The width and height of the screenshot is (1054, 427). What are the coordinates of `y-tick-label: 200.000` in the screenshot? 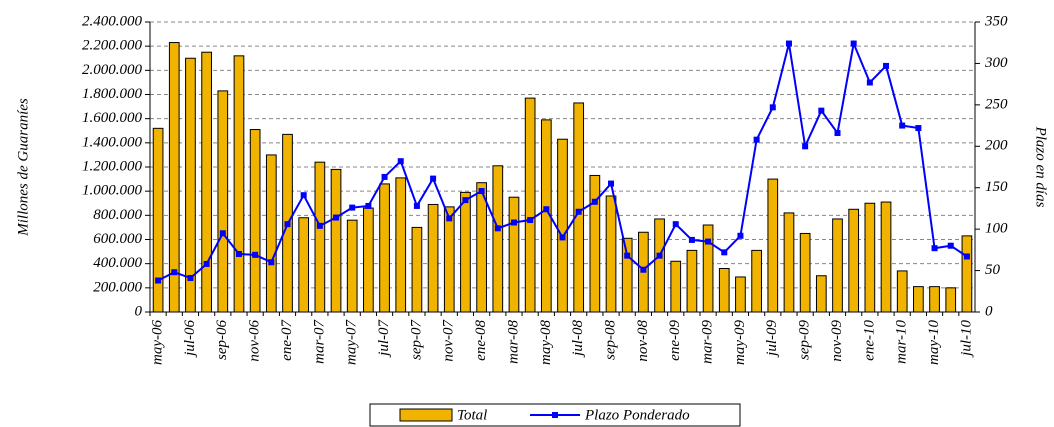 It's located at (117, 287).